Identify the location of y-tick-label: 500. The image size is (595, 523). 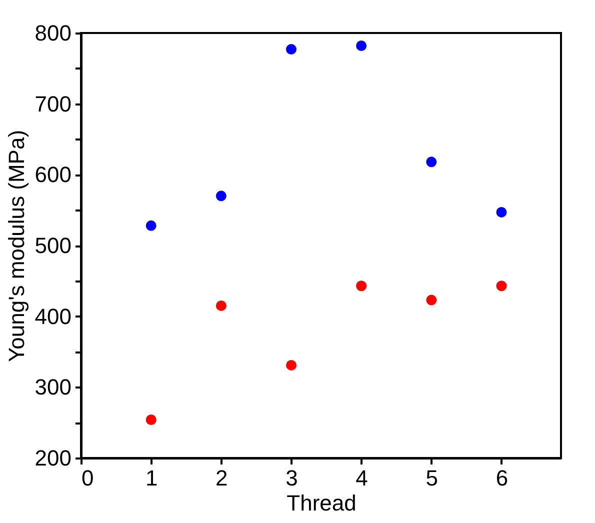
(53, 245).